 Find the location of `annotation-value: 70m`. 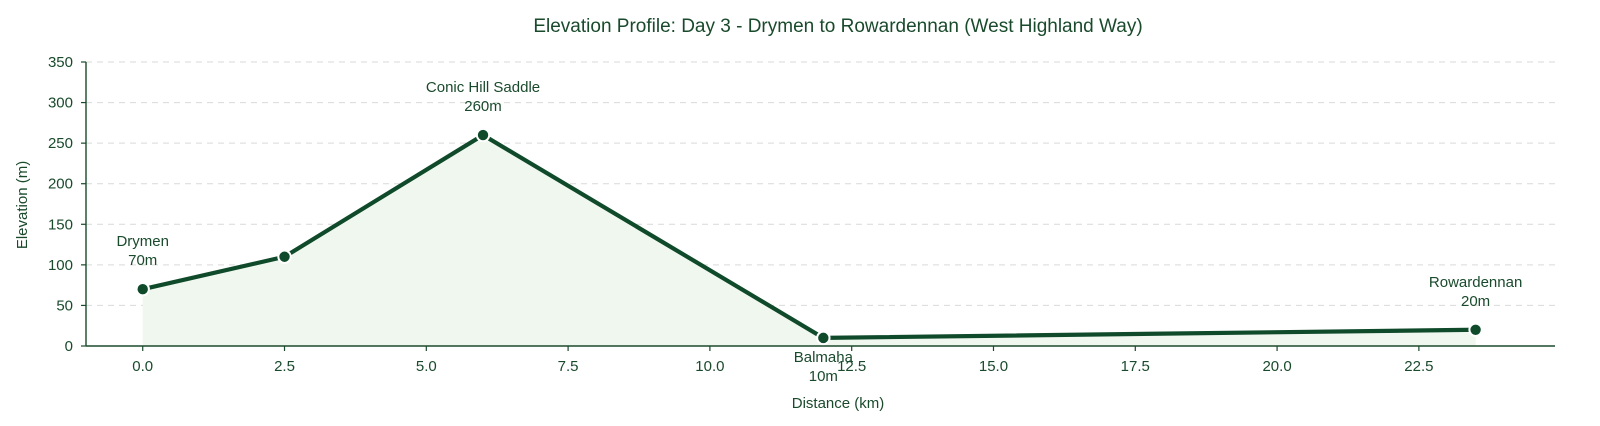

annotation-value: 70m is located at coordinates (142, 260).